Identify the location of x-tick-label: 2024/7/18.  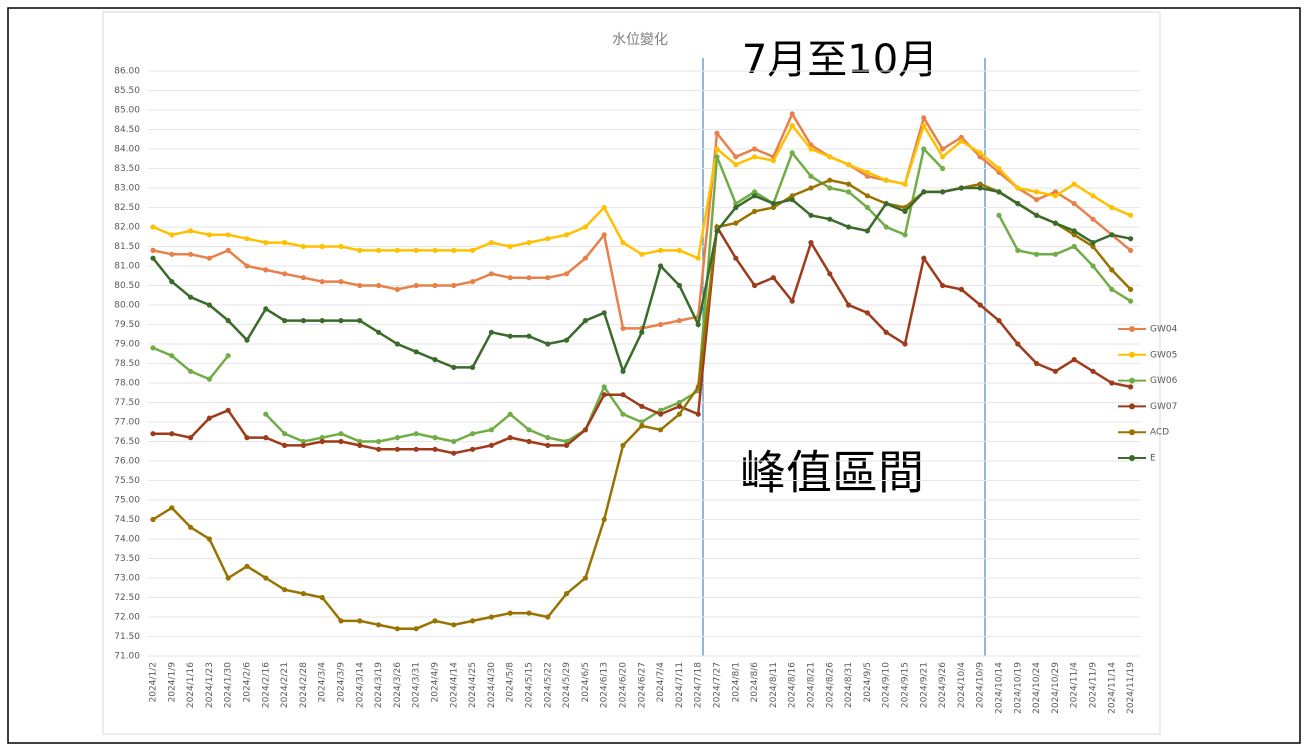
(699, 685).